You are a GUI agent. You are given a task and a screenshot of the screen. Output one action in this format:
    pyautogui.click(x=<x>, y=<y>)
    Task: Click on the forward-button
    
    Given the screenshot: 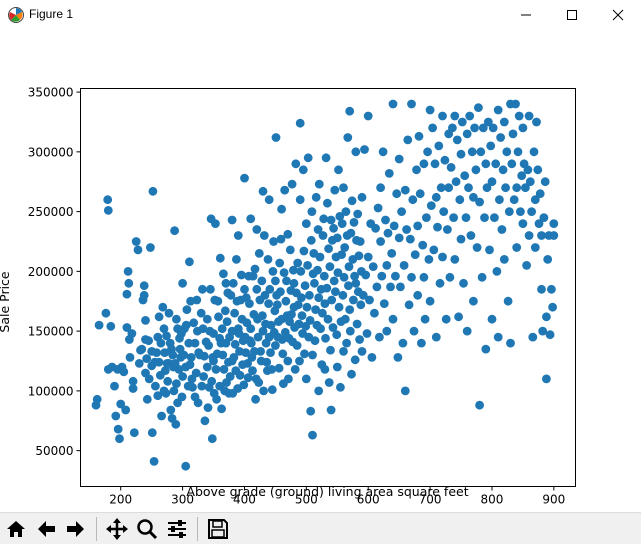 What is the action you would take?
    pyautogui.click(x=76, y=529)
    